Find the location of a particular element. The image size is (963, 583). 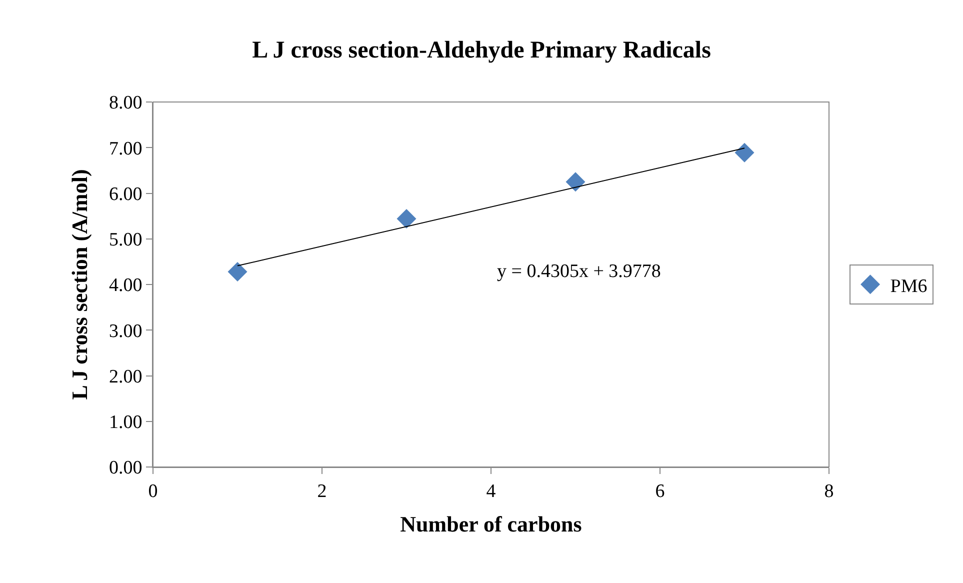

y-tick-label: 5.00 is located at coordinates (125, 240).